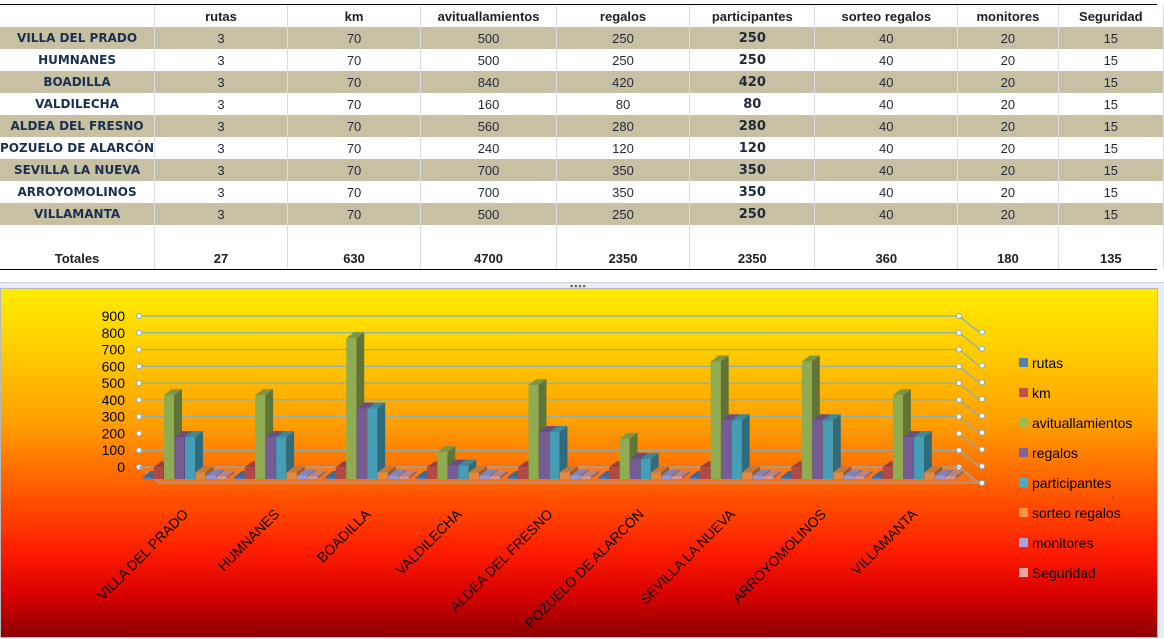 Image resolution: width=1164 pixels, height=639 pixels. What do you see at coordinates (488, 16) in the screenshot?
I see `header-avituallamientos: avituallamientos` at bounding box center [488, 16].